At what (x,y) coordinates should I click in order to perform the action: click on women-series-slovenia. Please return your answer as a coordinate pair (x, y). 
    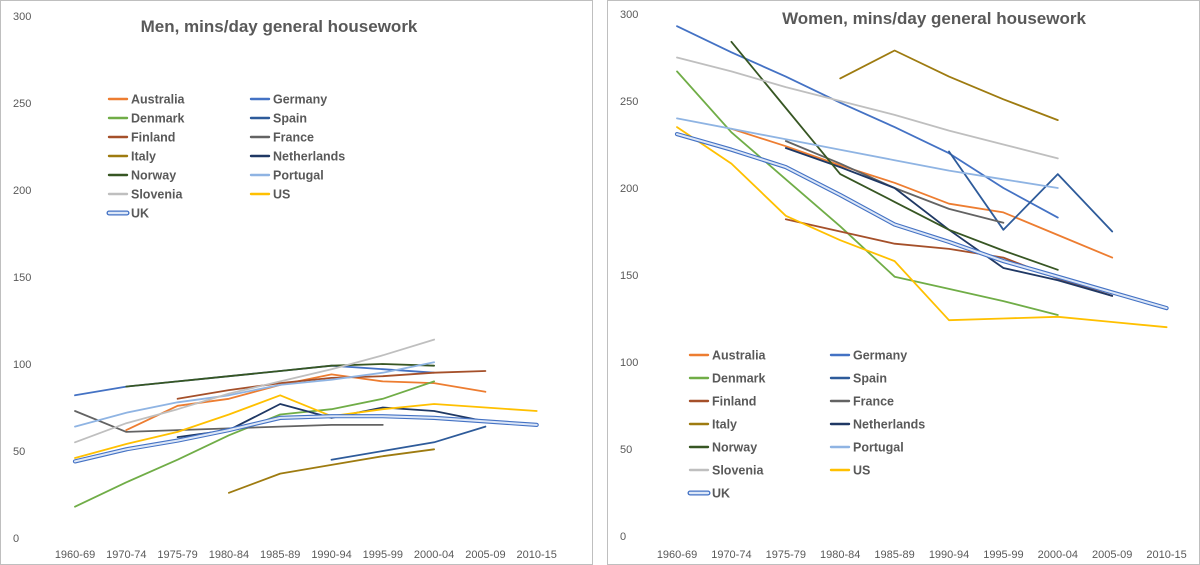
    Looking at the image, I should click on (867, 108).